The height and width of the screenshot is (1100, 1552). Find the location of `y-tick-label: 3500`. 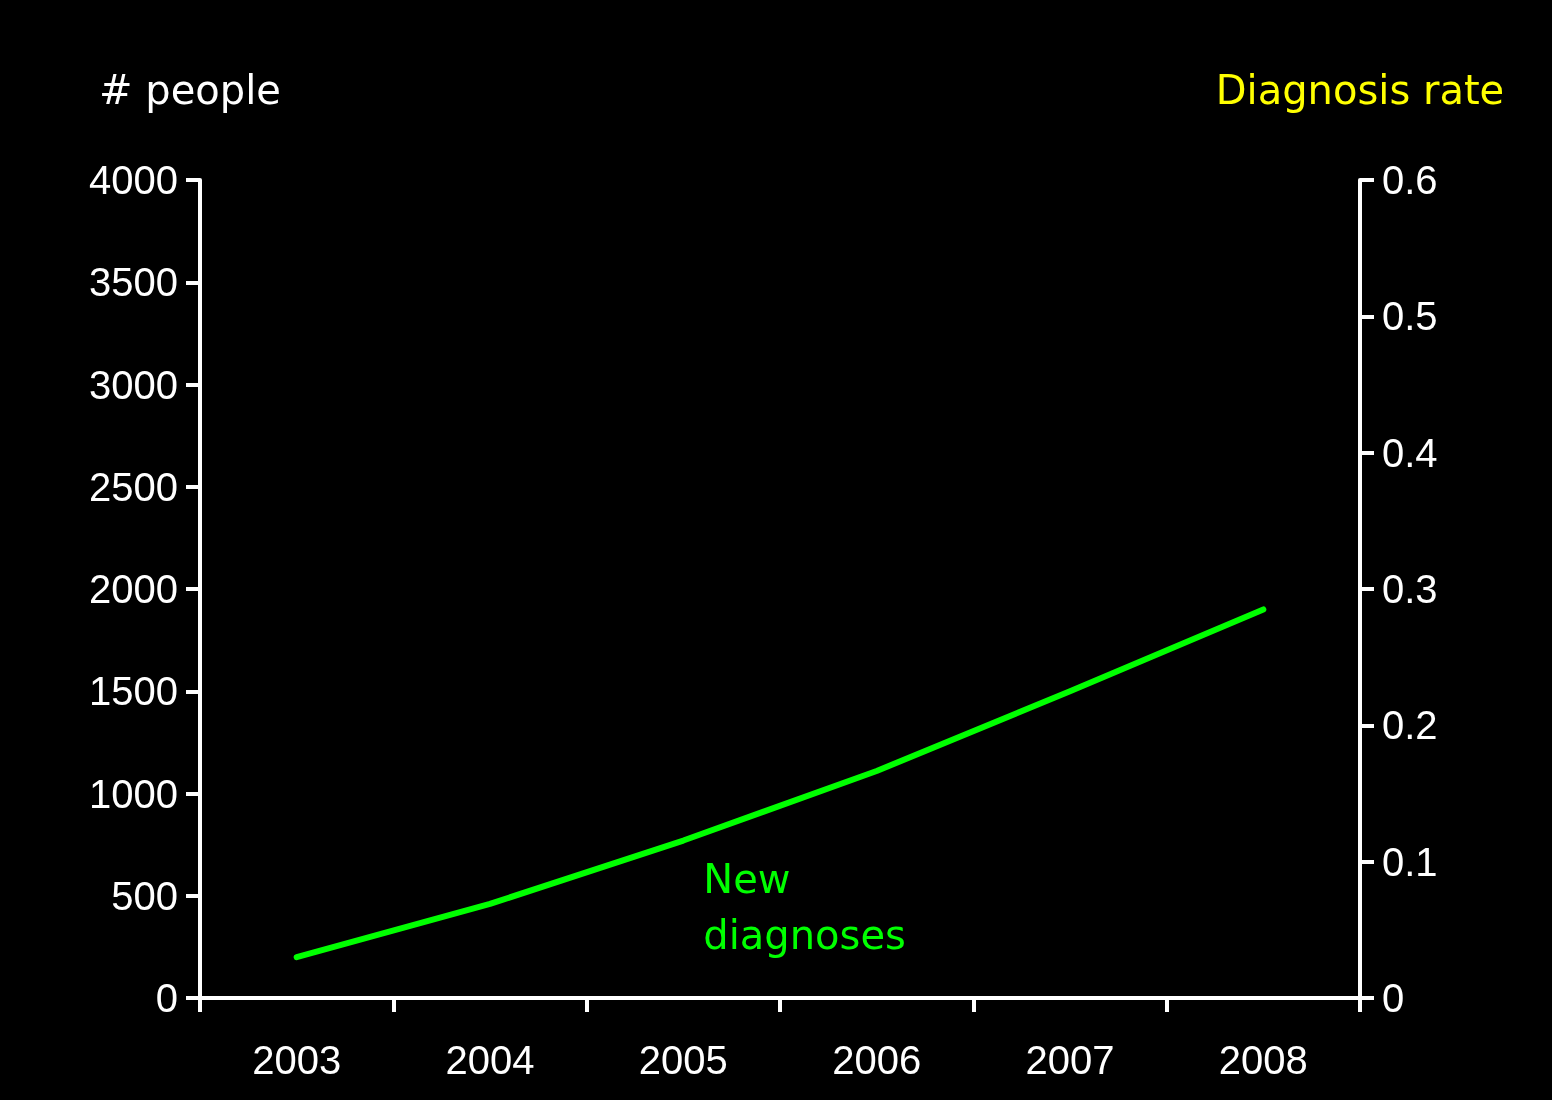

y-tick-label: 3500 is located at coordinates (133, 282).